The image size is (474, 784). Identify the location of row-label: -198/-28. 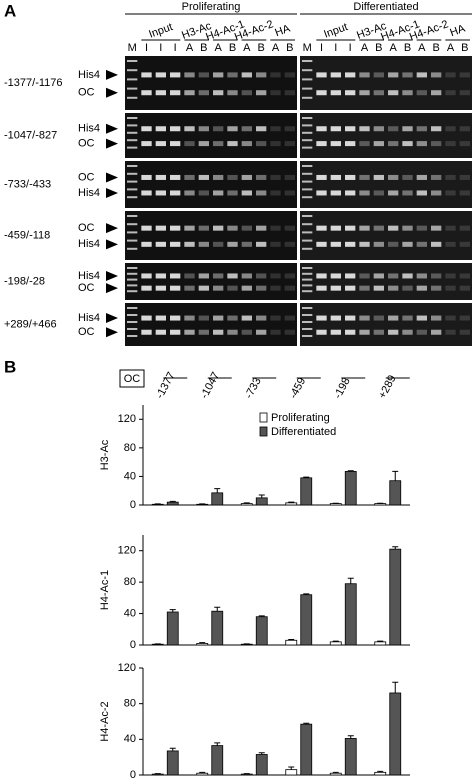
(24, 281).